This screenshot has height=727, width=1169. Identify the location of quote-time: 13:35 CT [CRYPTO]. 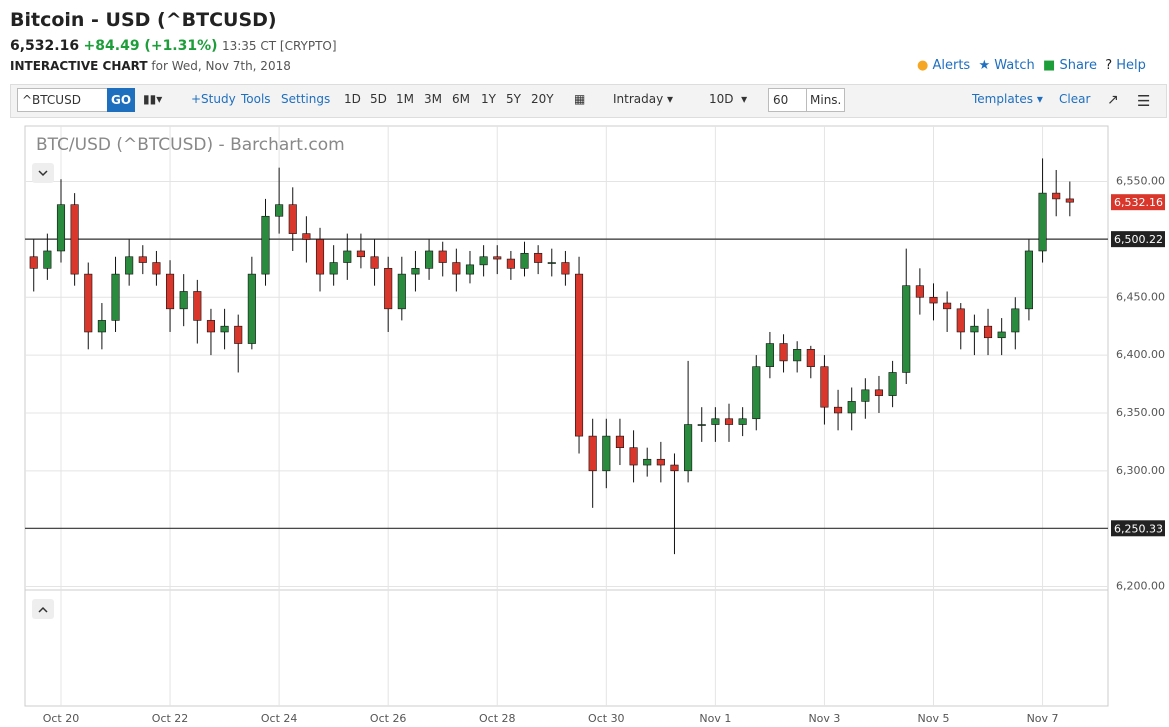
(279, 46).